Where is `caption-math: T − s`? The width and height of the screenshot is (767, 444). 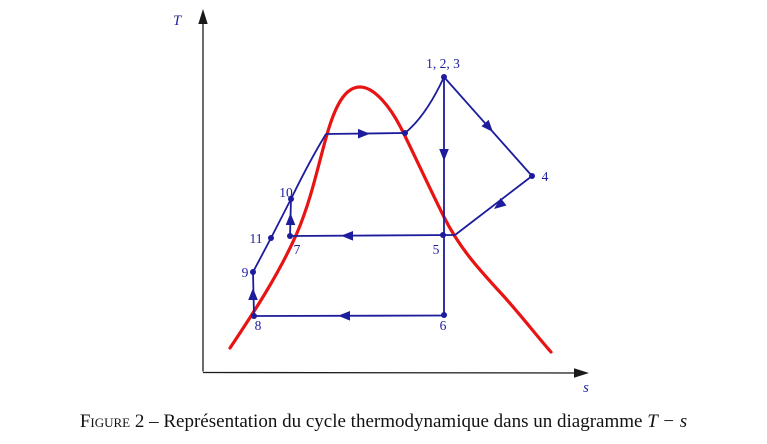
caption-math: T − s is located at coordinates (667, 421).